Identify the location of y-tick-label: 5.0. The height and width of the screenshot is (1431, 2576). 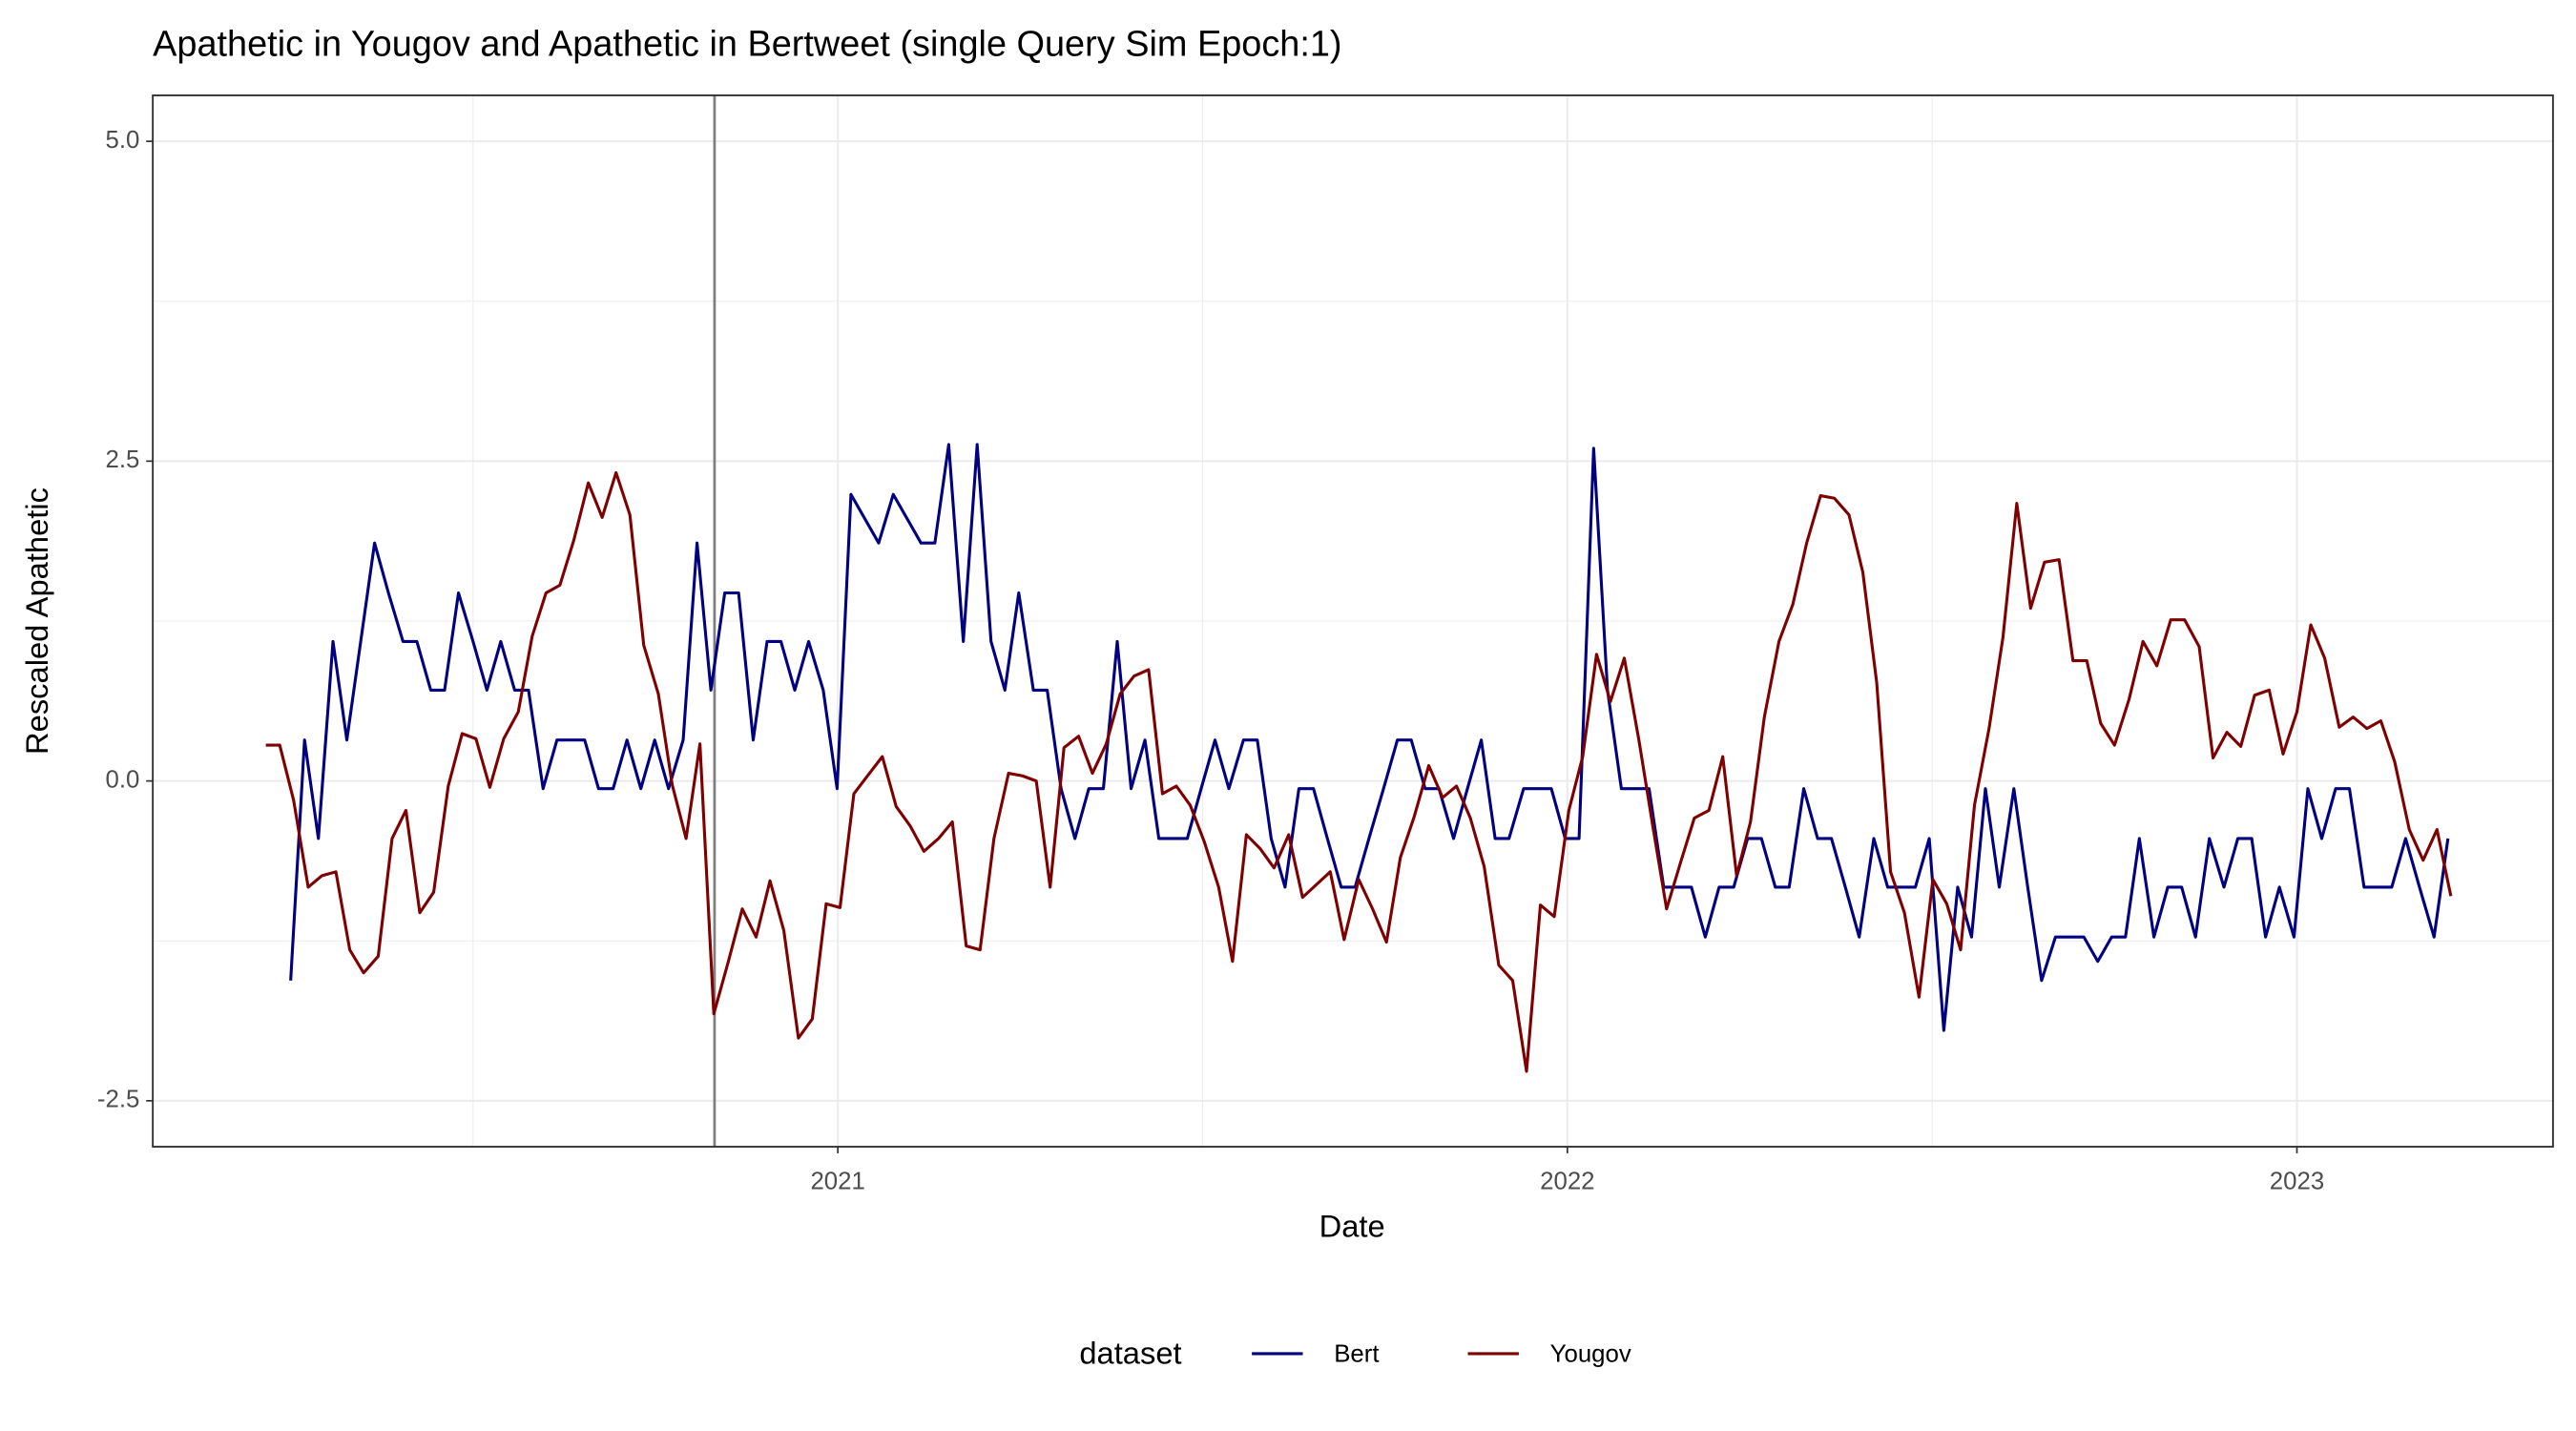
(122, 140).